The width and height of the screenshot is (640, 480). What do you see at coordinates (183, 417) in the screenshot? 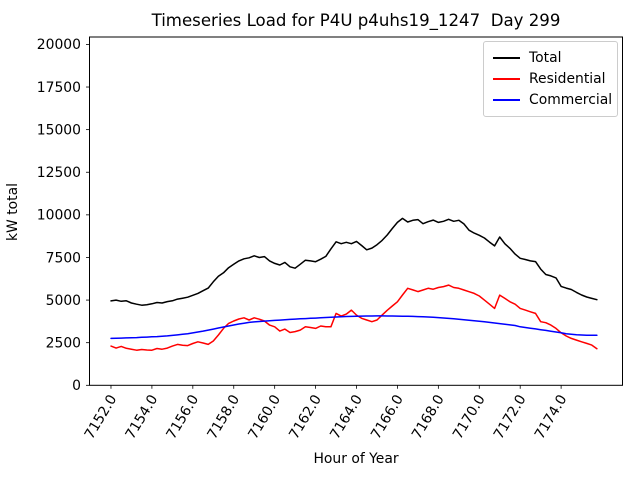
I see `x-tick-label: 7156.0` at bounding box center [183, 417].